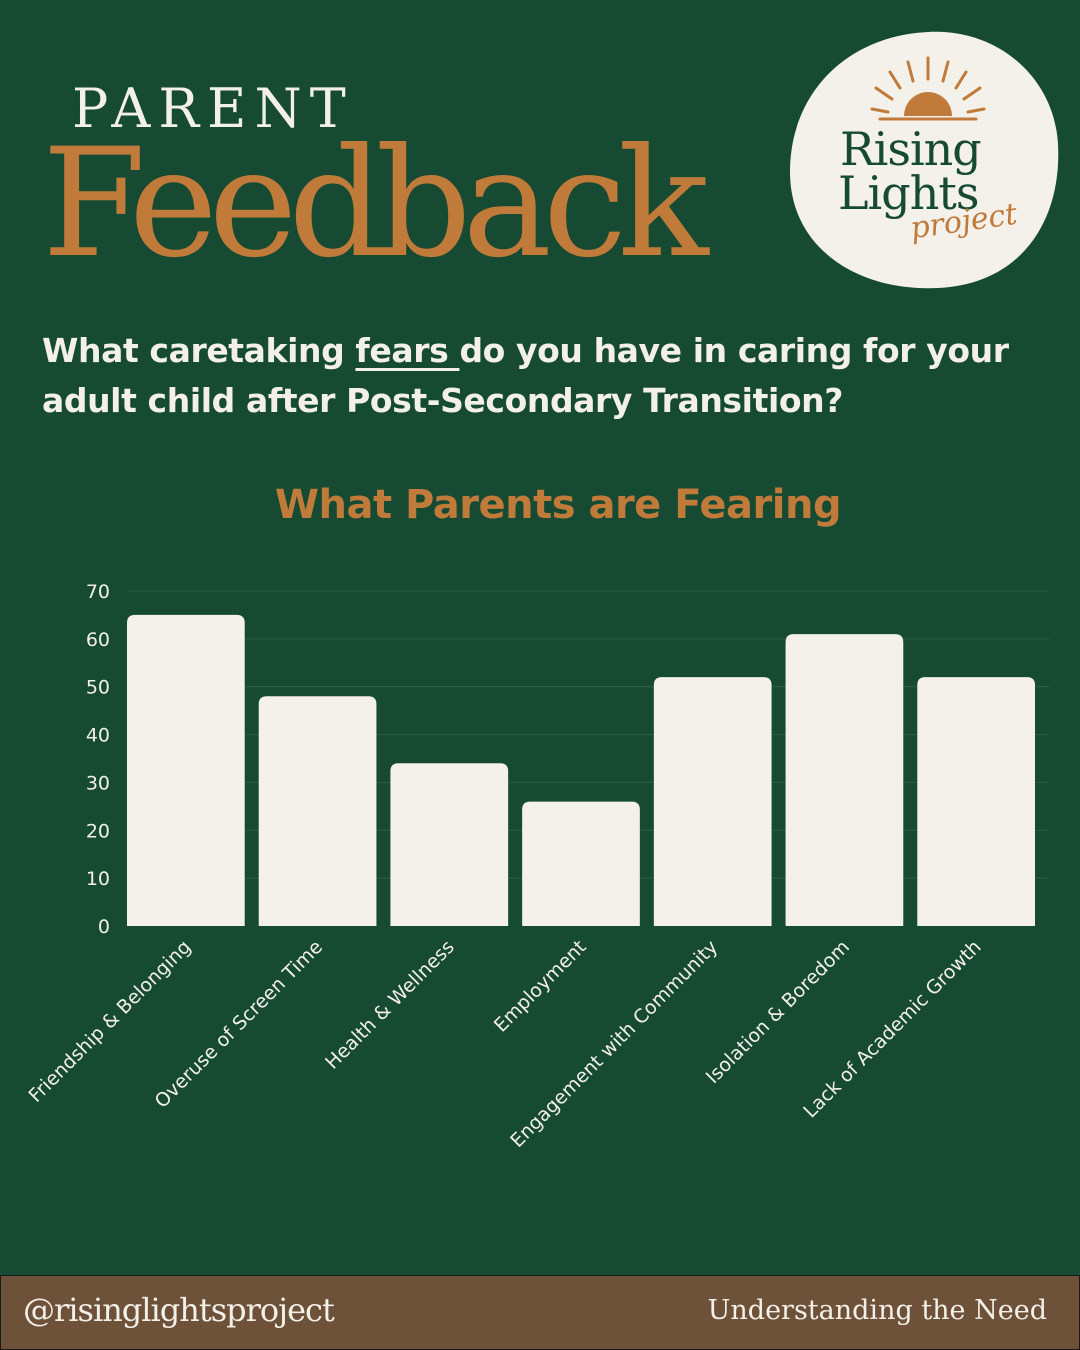 The width and height of the screenshot is (1080, 1350). Describe the element at coordinates (908, 193) in the screenshot. I see `logo-text-lights: Lights` at that location.